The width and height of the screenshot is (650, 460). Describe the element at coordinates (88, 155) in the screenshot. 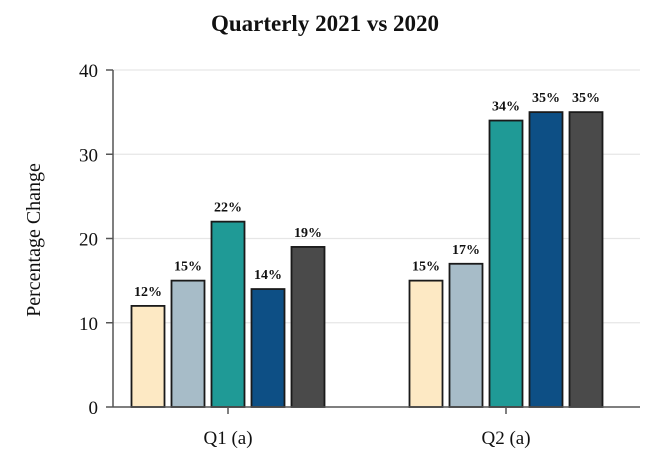

I see `y-tick-label: 30` at that location.